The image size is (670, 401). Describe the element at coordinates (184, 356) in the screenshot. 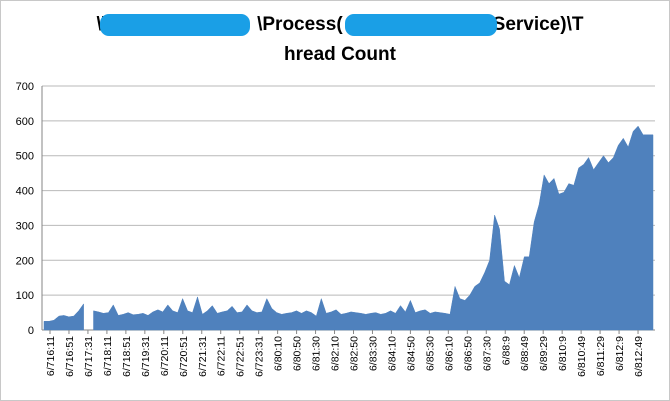

I see `x-tick-label: 6/720:51` at that location.